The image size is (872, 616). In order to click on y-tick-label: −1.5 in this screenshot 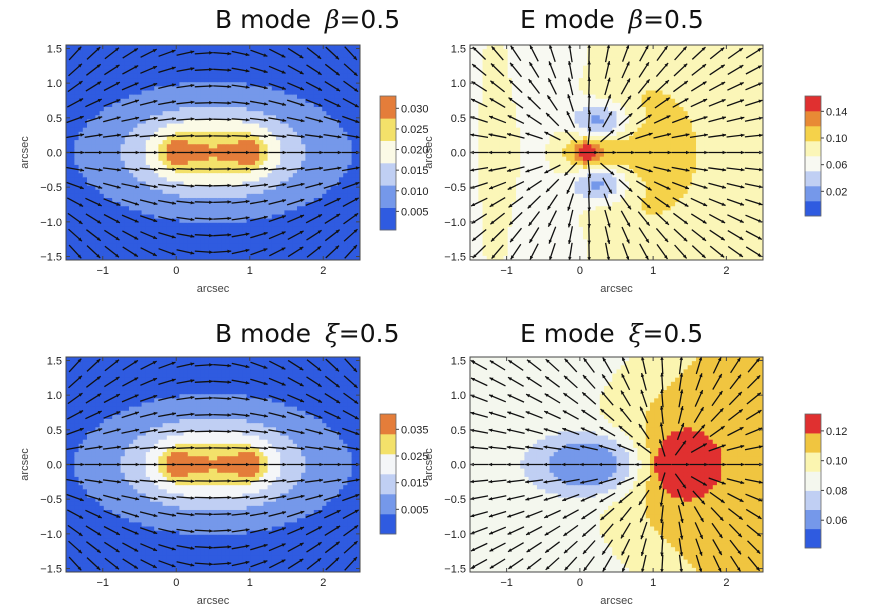, I will do `click(455, 570)`.